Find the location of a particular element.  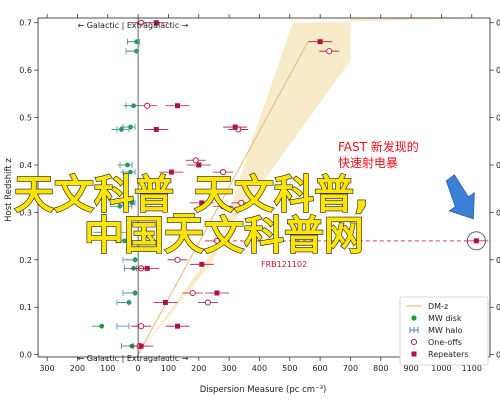

x-tick-label: 900 is located at coordinates (410, 368).